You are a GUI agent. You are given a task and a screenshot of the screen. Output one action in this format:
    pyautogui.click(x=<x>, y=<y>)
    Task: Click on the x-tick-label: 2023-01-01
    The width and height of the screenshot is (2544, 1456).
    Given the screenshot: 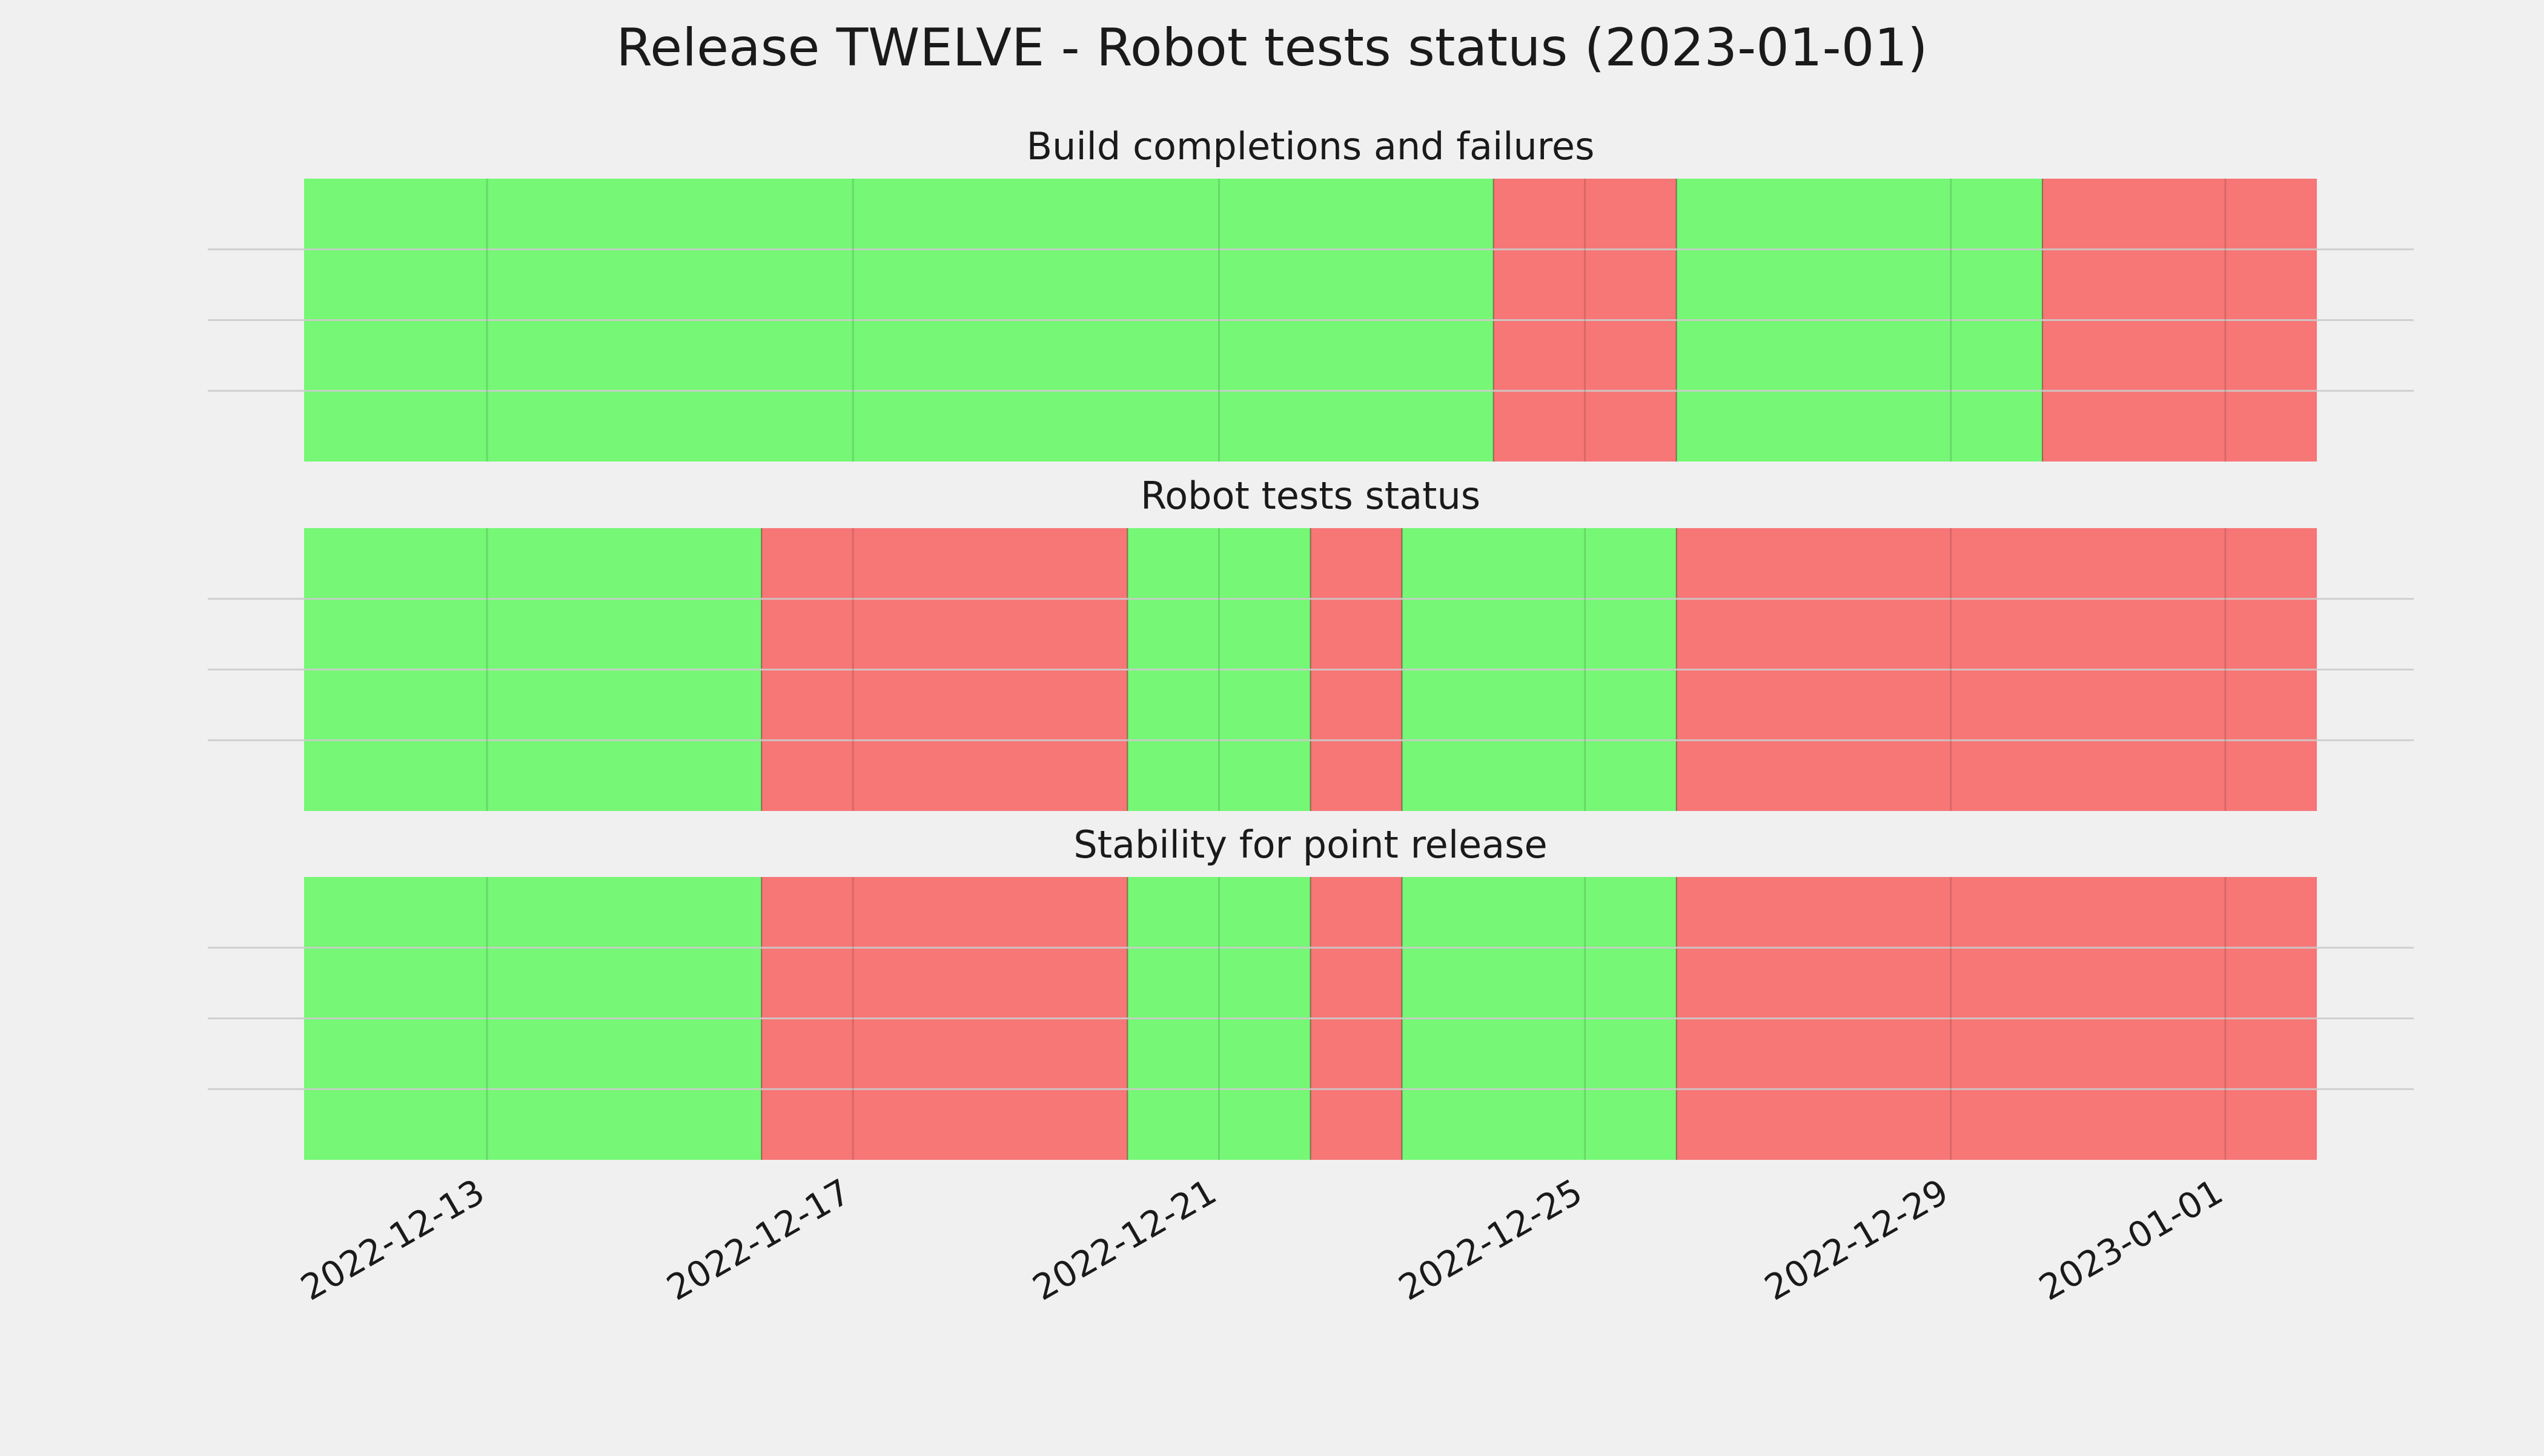 What is the action you would take?
    pyautogui.click(x=2131, y=1239)
    